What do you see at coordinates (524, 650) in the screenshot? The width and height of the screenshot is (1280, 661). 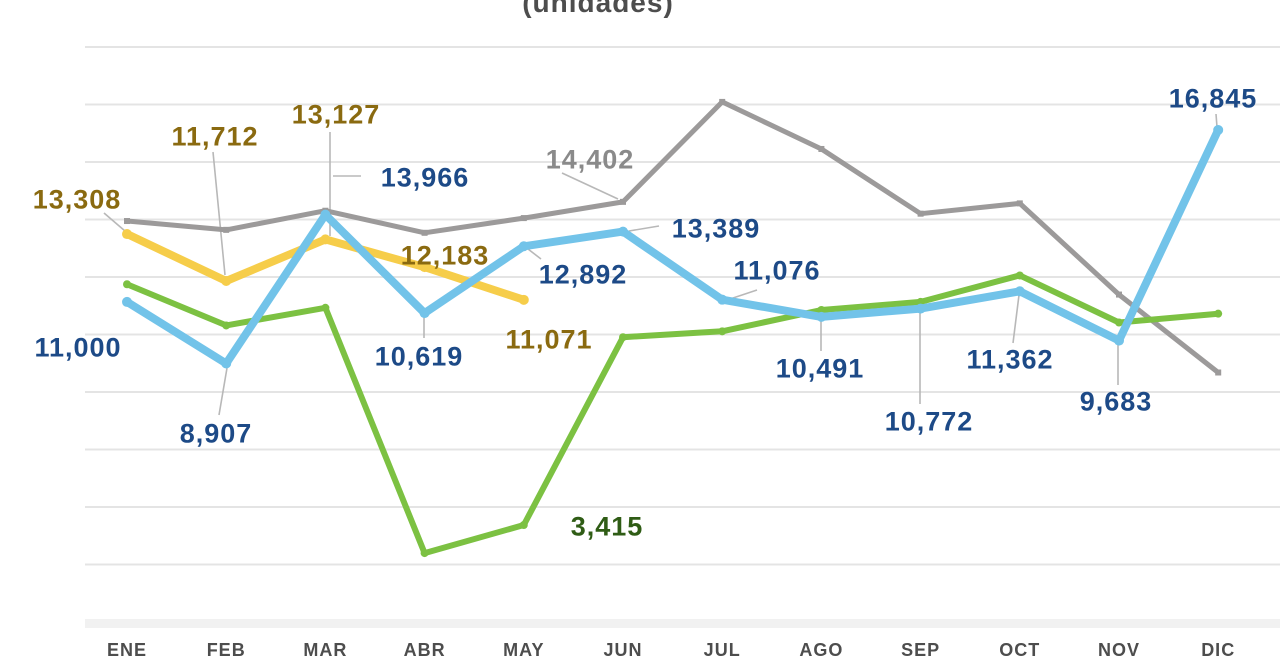 I see `x-axis-label-may: MAY` at bounding box center [524, 650].